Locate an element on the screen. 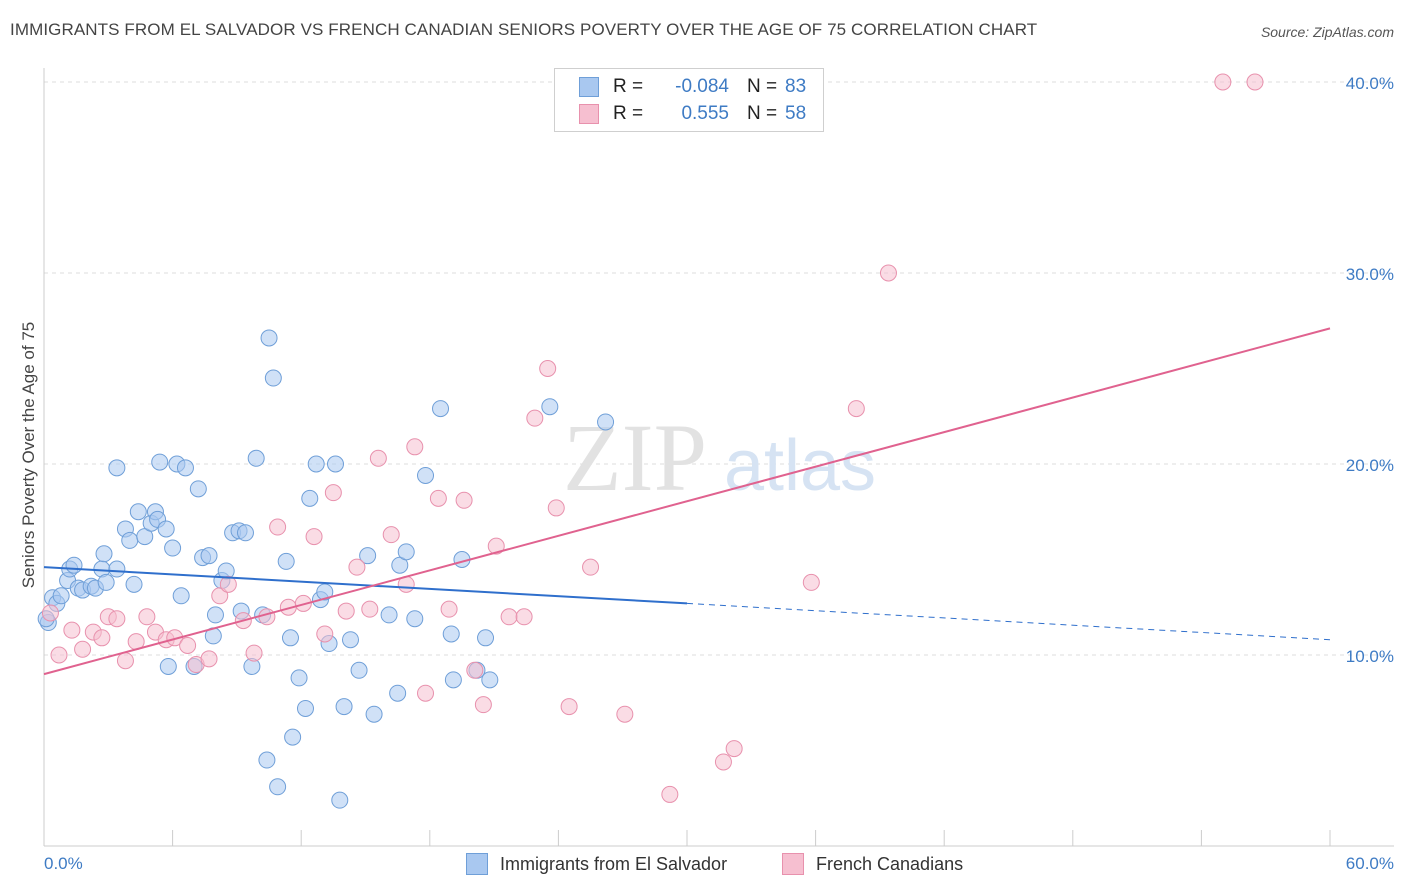  source-label: Source: ZipAtlas.com is located at coordinates (1327, 32).